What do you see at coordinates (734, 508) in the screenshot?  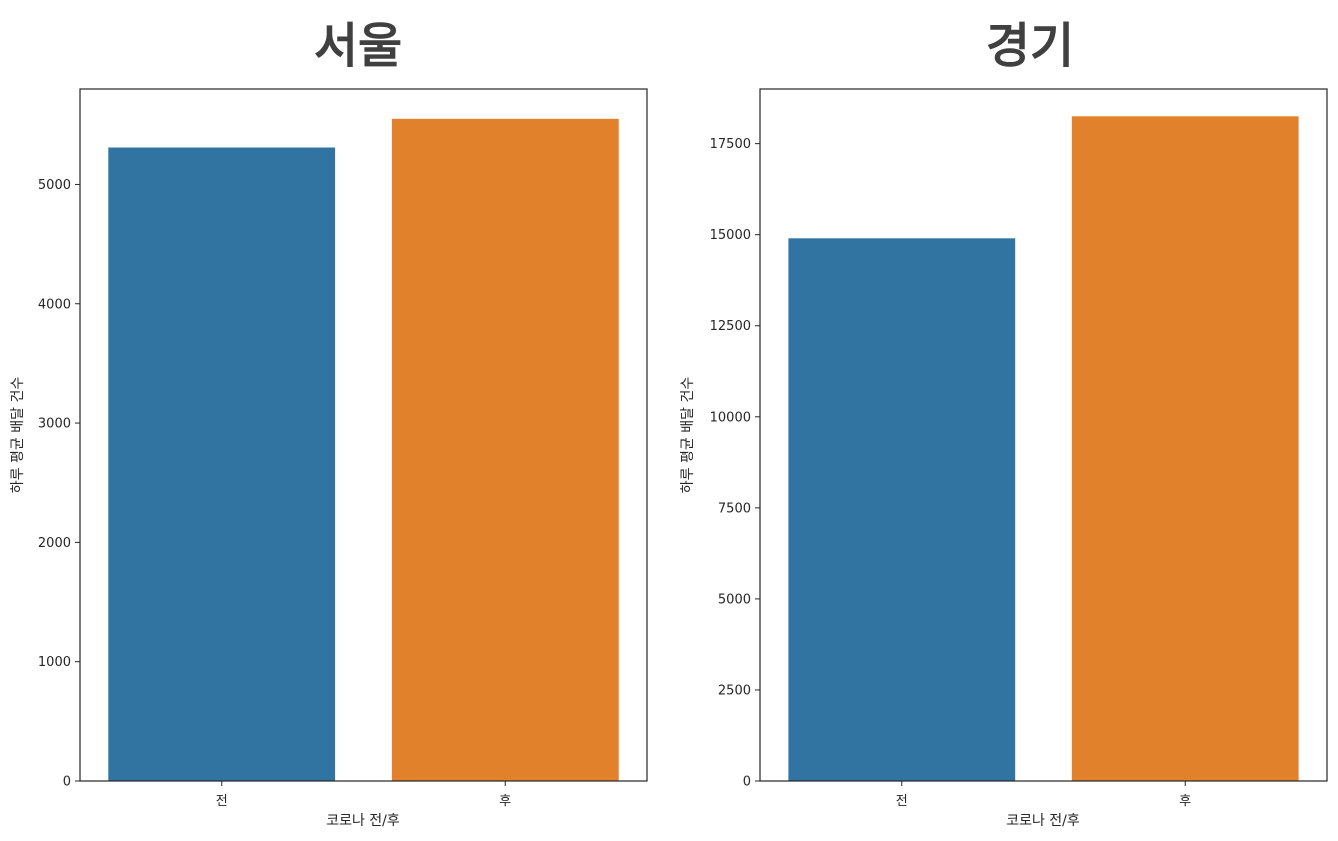 I see `y-tick-label: 7500` at bounding box center [734, 508].